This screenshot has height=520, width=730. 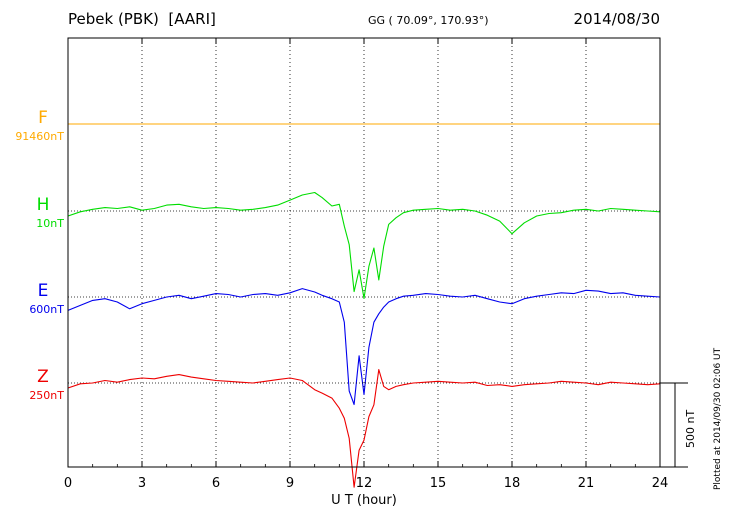 I want to click on x-tick-label: 24, so click(x=660, y=483).